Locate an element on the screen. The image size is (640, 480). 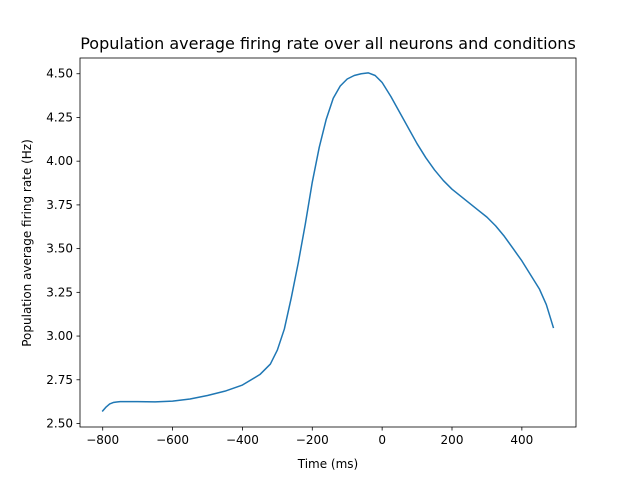
y-axis-label: Population average firing rate (Hz) is located at coordinates (27, 243).